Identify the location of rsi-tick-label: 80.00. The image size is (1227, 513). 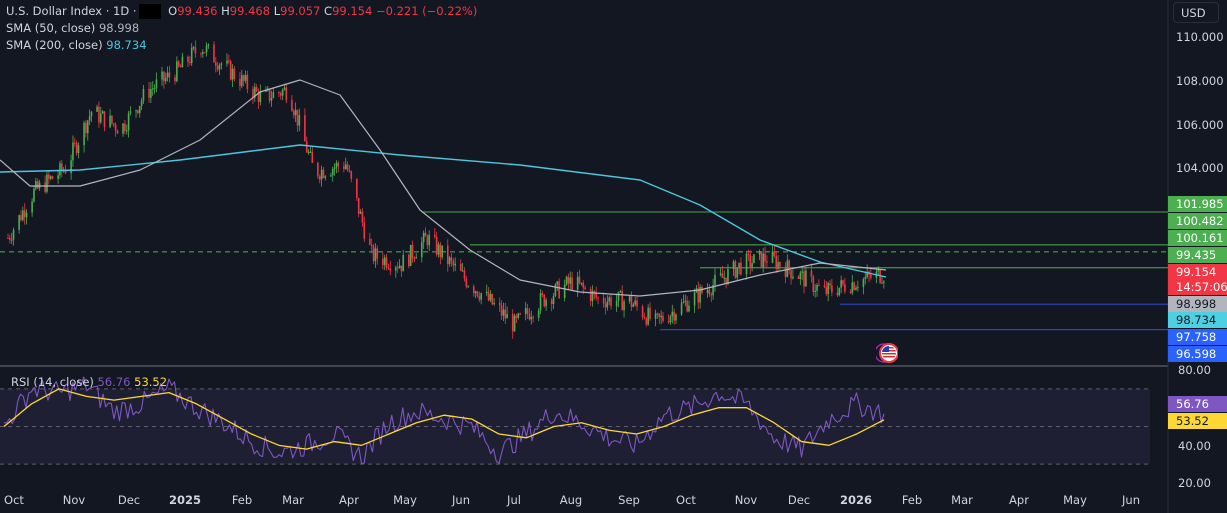
(1194, 370).